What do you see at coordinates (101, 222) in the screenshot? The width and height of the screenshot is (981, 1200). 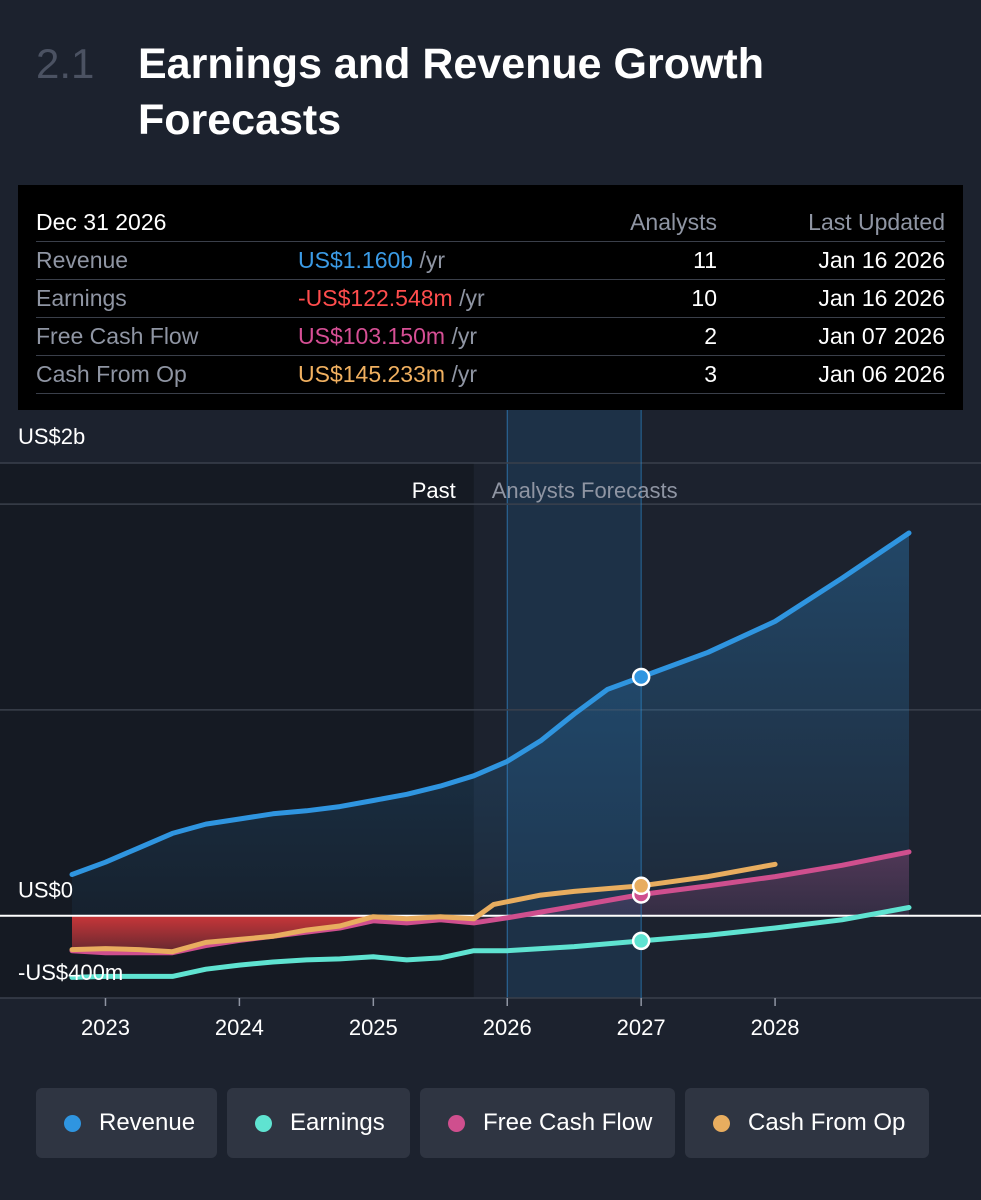 I see `tooltip-date: Dec 31 2026` at bounding box center [101, 222].